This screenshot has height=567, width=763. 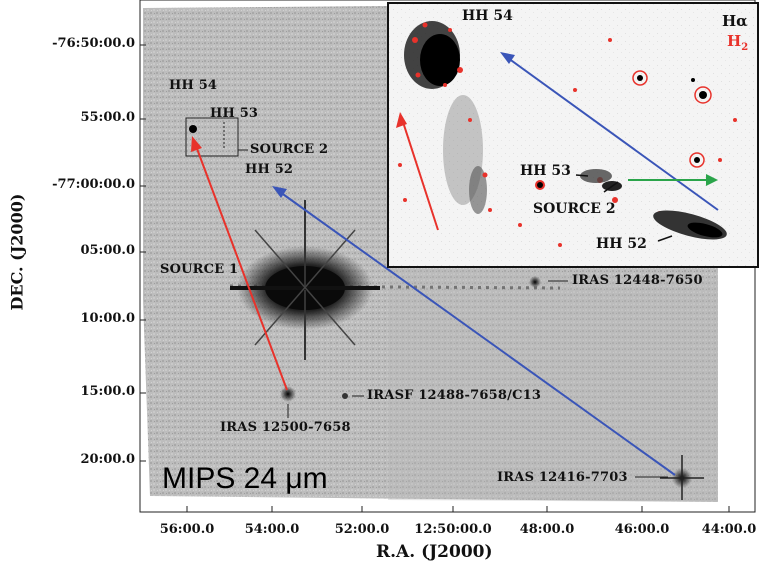 What do you see at coordinates (458, 509) in the screenshot?
I see `x-ticks` at bounding box center [458, 509].